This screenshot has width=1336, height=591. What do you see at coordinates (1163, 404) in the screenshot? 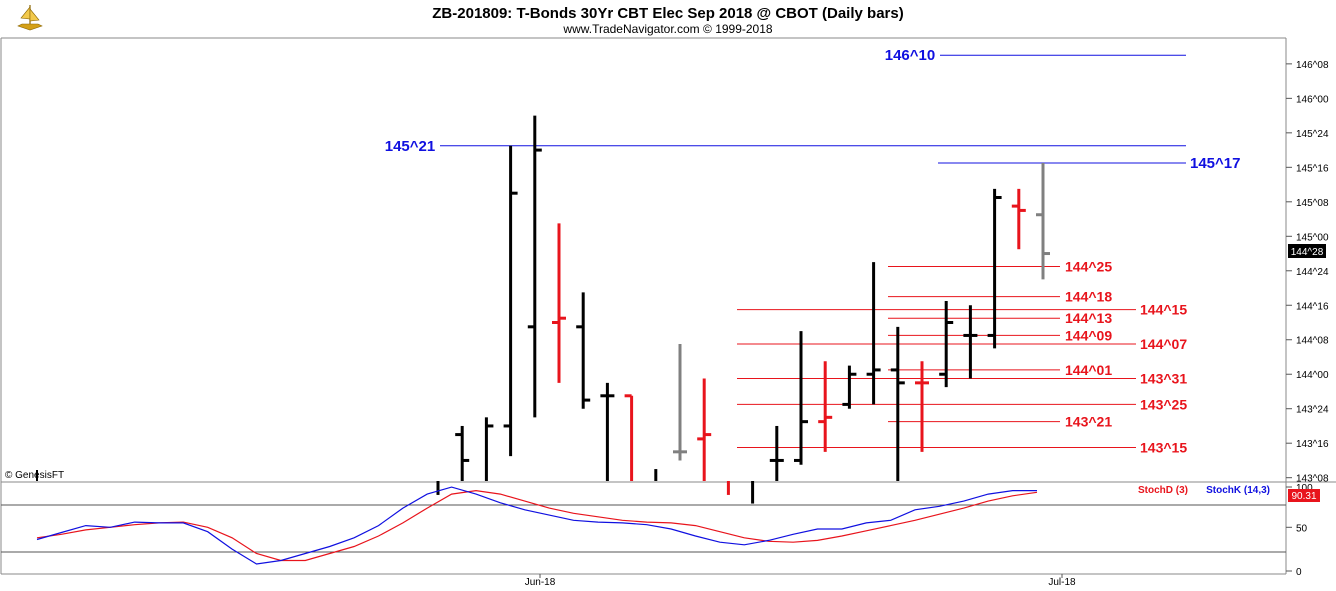
I see `level-label: 143^25` at bounding box center [1163, 404].